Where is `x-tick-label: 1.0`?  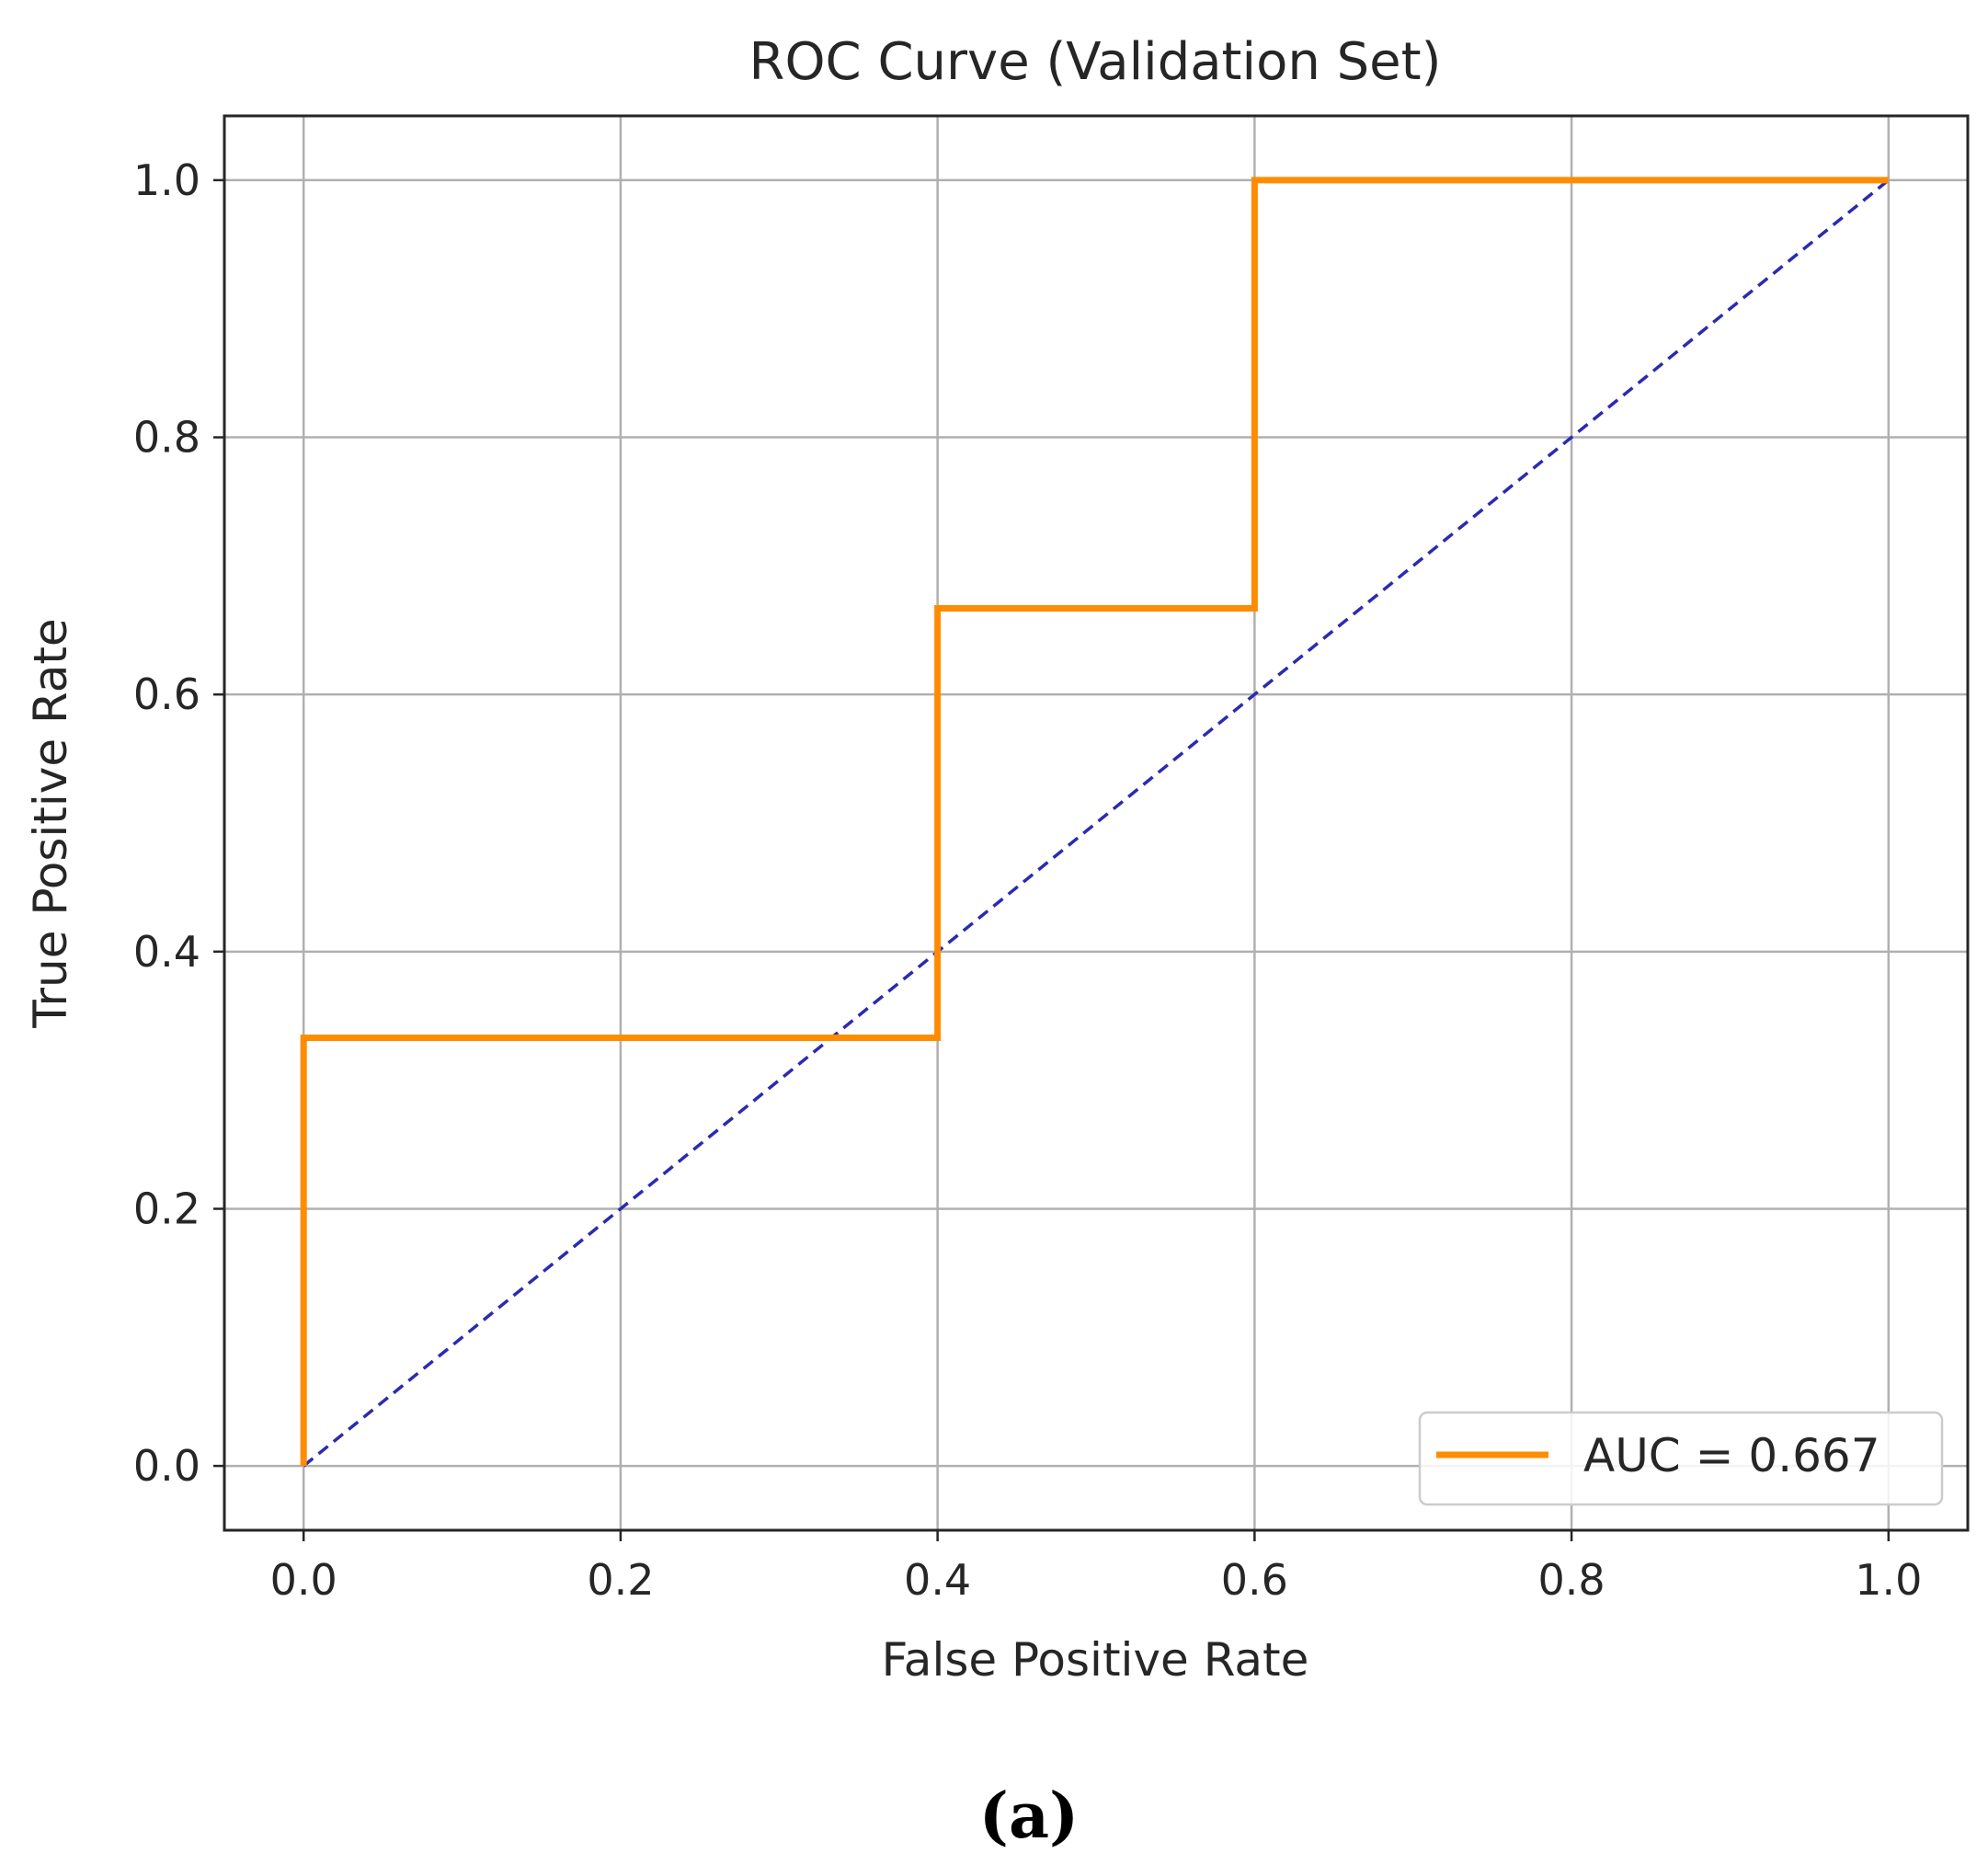 x-tick-label: 1.0 is located at coordinates (1888, 1580).